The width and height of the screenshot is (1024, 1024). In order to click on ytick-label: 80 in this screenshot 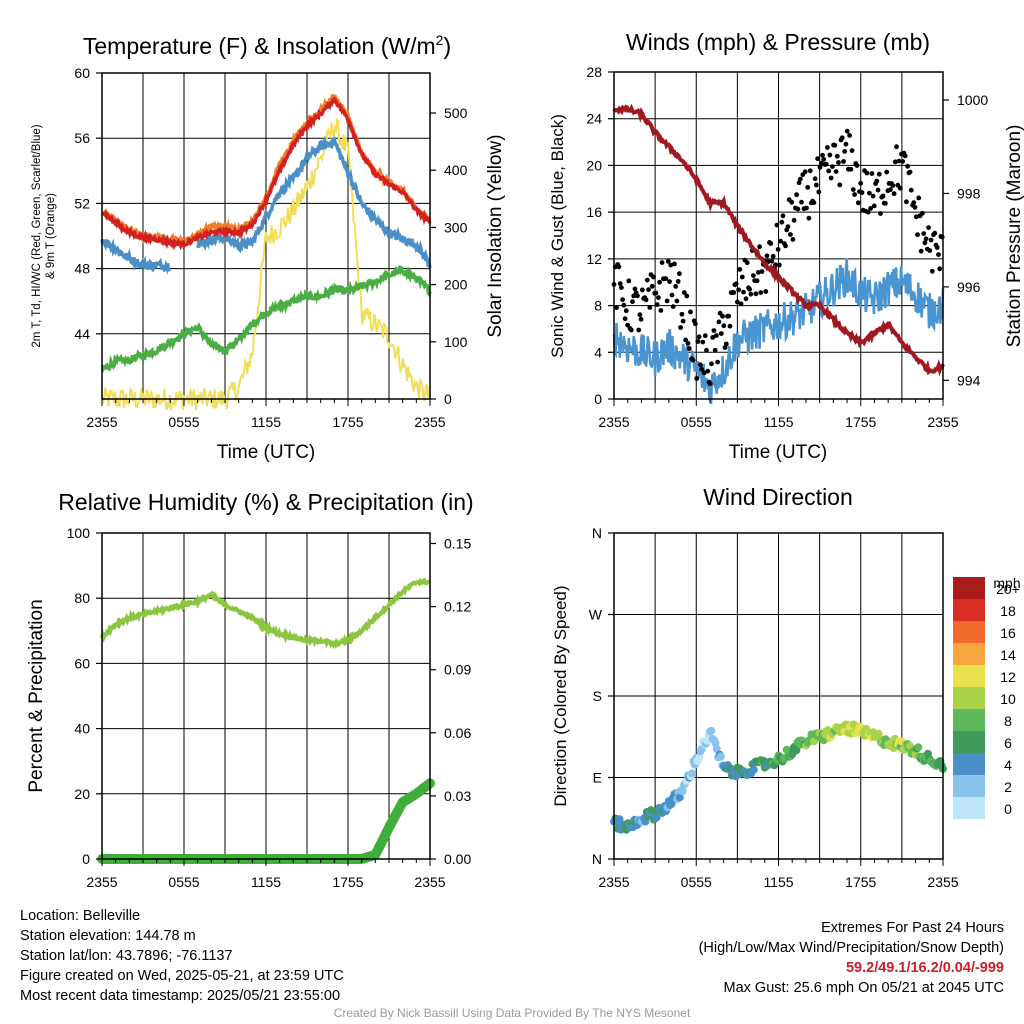, I will do `click(82, 598)`.